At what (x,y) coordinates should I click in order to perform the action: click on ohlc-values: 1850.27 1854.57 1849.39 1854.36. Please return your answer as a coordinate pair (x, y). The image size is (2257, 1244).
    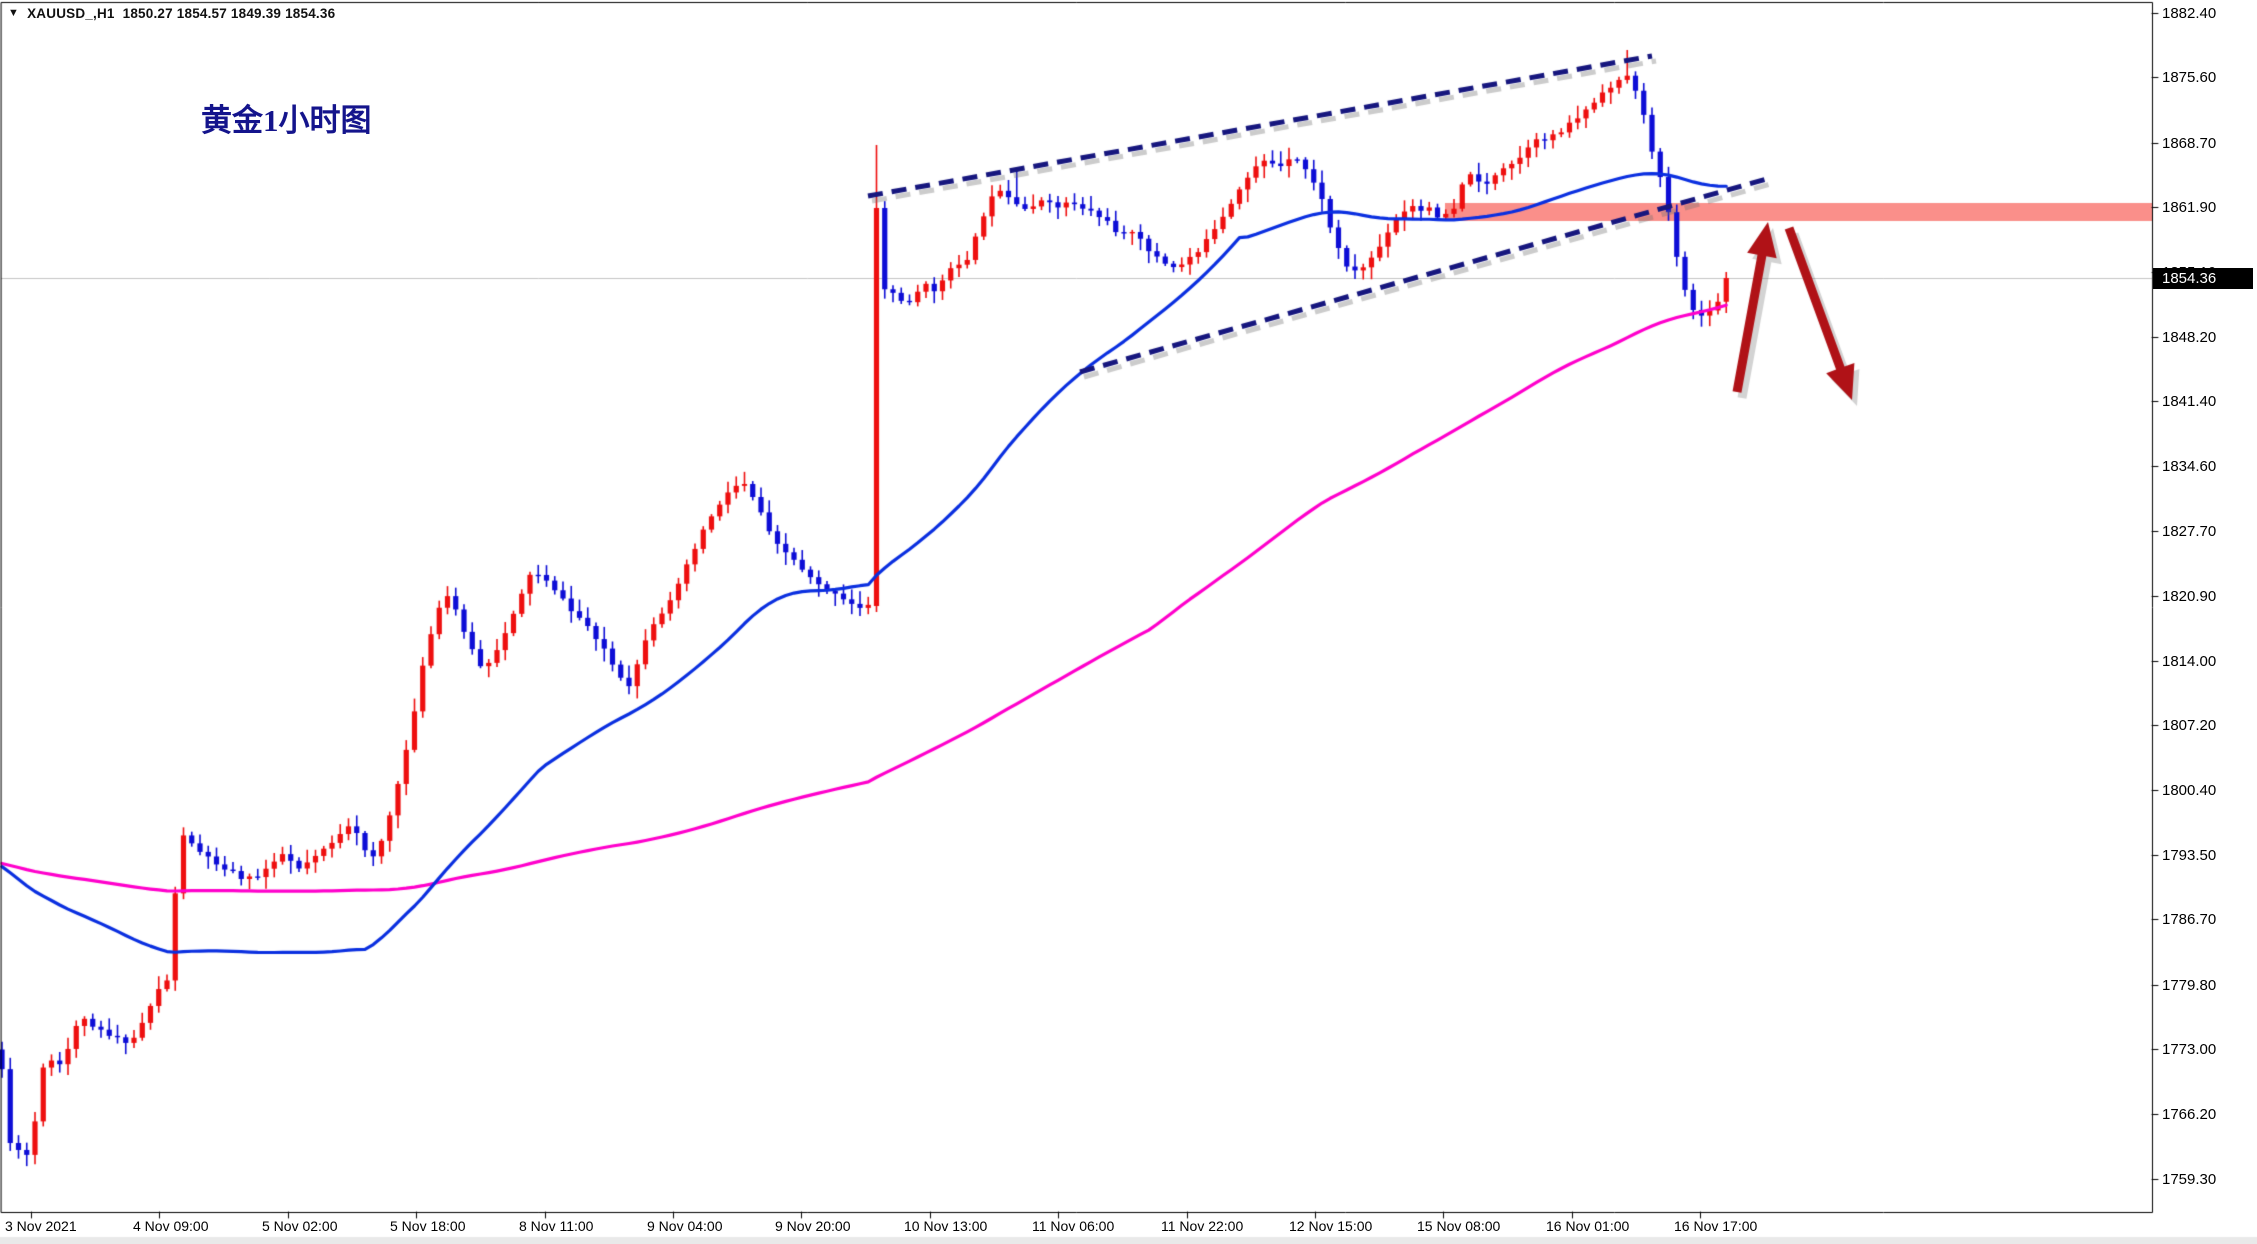
    Looking at the image, I should click on (229, 13).